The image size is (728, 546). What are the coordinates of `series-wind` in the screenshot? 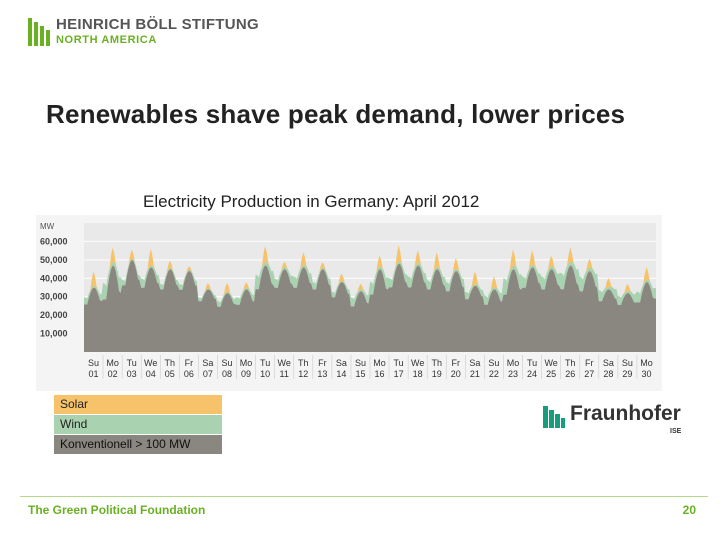 It's located at (370, 282).